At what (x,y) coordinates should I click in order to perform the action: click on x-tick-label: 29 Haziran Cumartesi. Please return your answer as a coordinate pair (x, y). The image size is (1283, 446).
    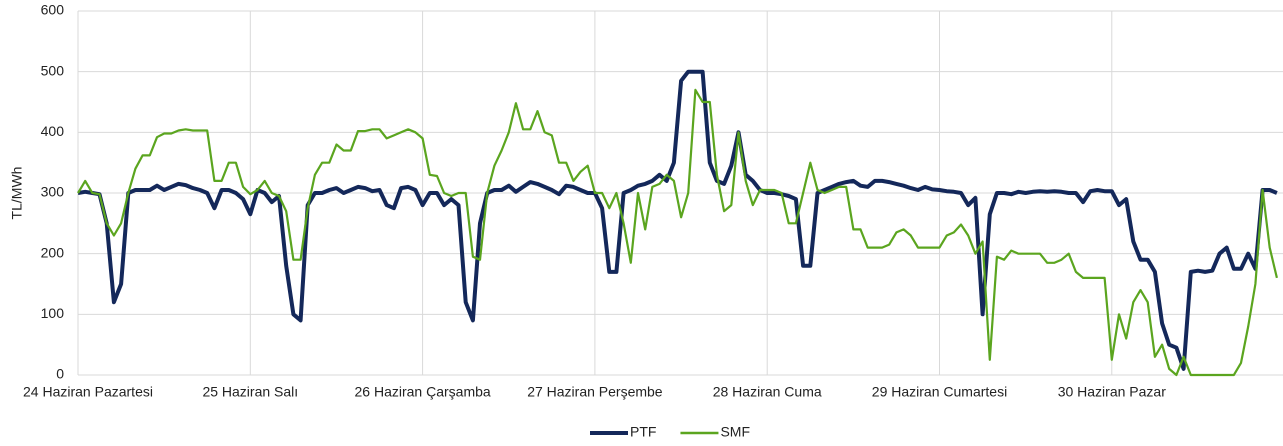
    Looking at the image, I should click on (939, 392).